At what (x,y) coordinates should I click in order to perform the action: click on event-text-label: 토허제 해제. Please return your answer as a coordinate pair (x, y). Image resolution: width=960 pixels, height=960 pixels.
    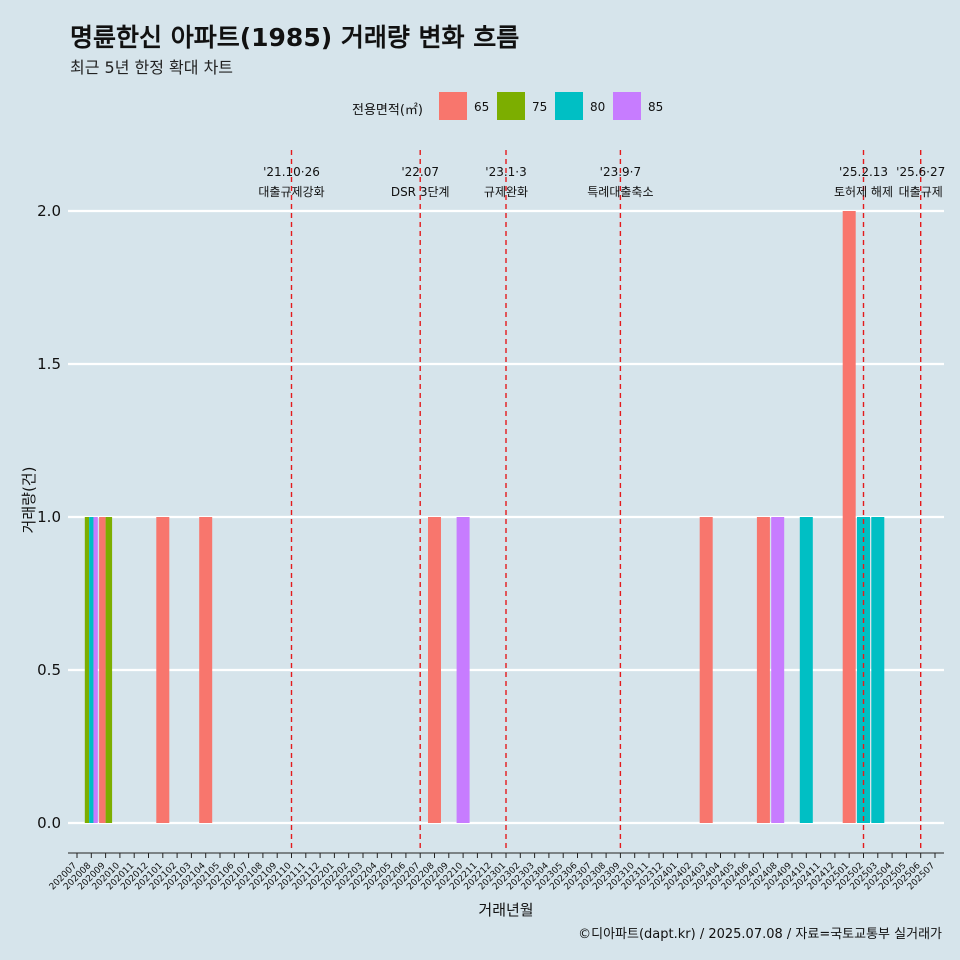
    Looking at the image, I should click on (863, 192).